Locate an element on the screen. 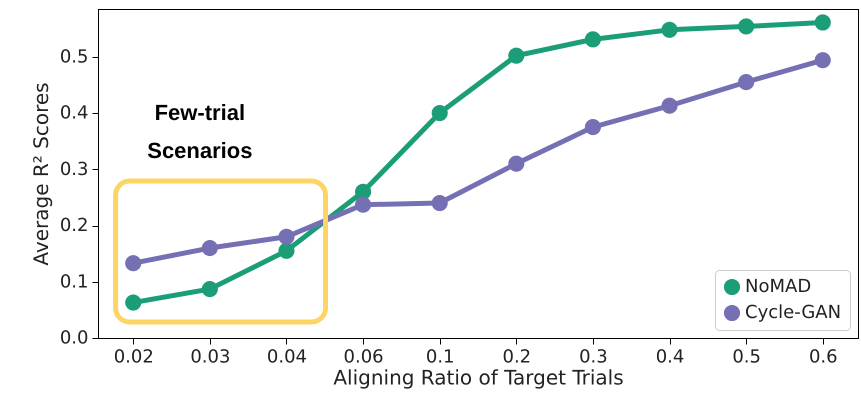 The width and height of the screenshot is (861, 406). y-tick-label: 0.3 is located at coordinates (74, 169).